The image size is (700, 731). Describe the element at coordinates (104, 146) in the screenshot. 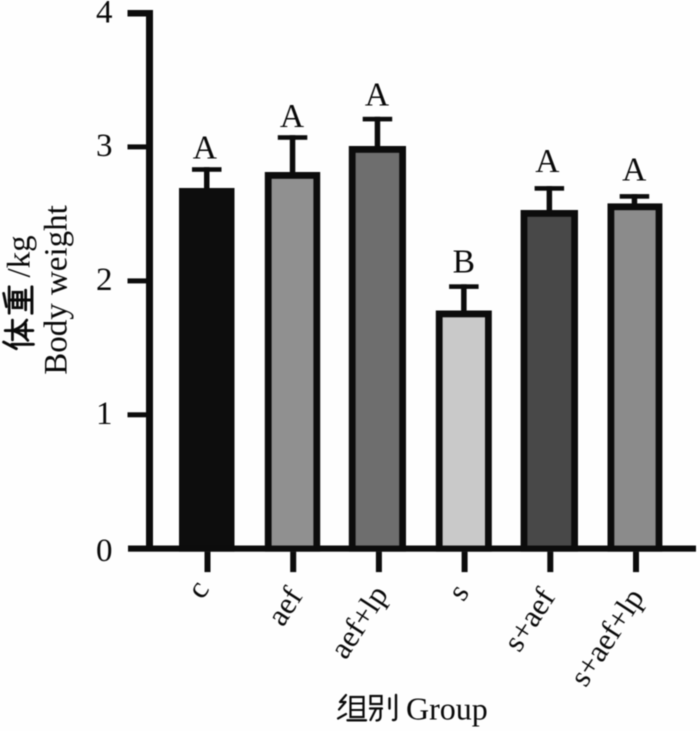

I see `svg-text: 3` at that location.